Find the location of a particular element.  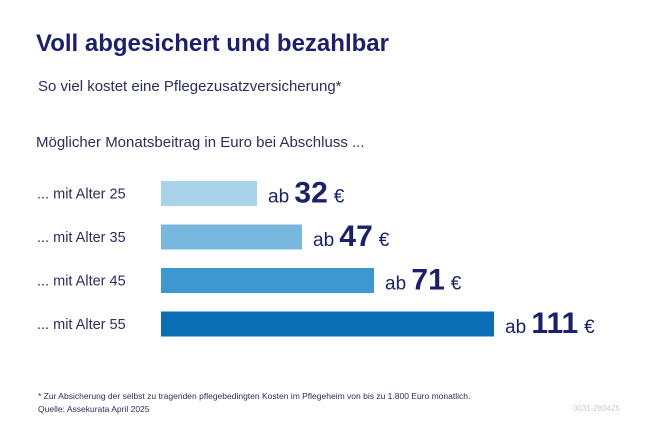

chart-title: Voll abgesichert und bezahlbar is located at coordinates (212, 43).